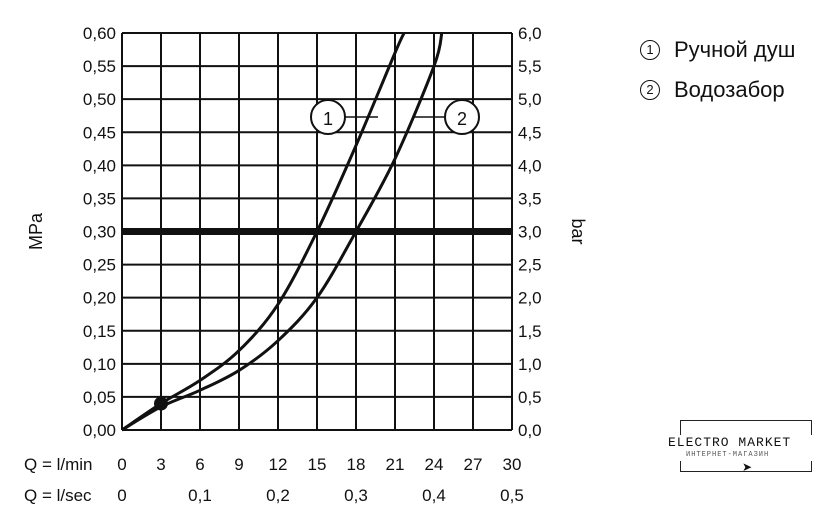  Describe the element at coordinates (99, 298) in the screenshot. I see `y-left-tick-label: 0,20` at that location.